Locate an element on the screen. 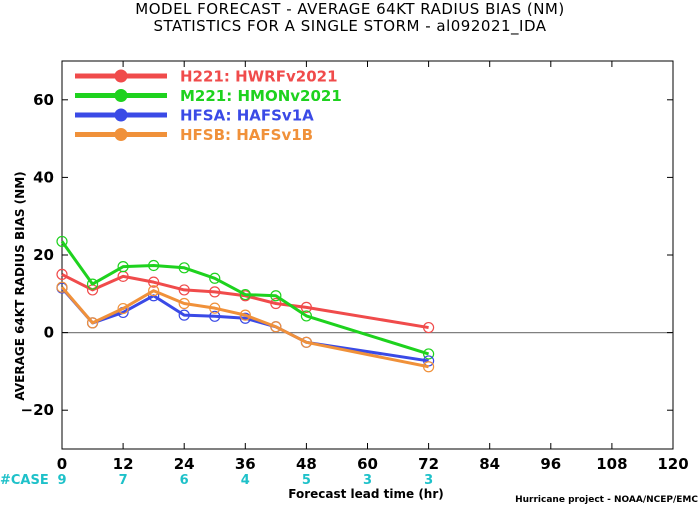 This screenshot has width=700, height=506. case-count: 7 is located at coordinates (123, 480).